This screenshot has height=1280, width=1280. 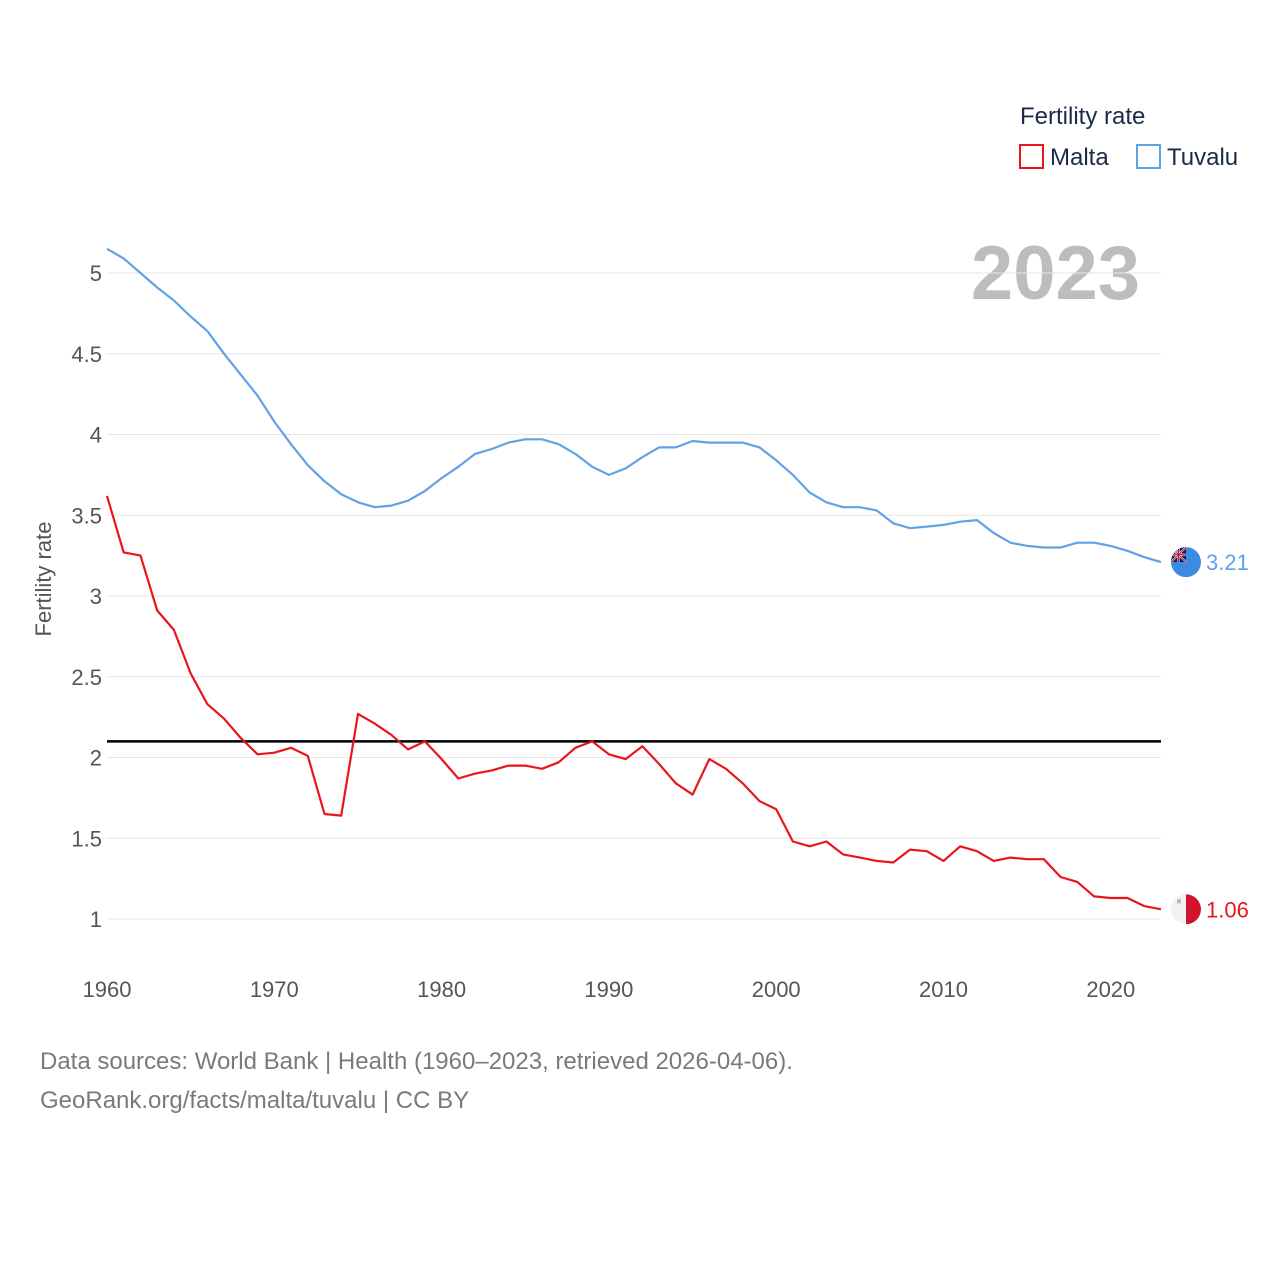 I want to click on malta-flag-icon, so click(x=1186, y=909).